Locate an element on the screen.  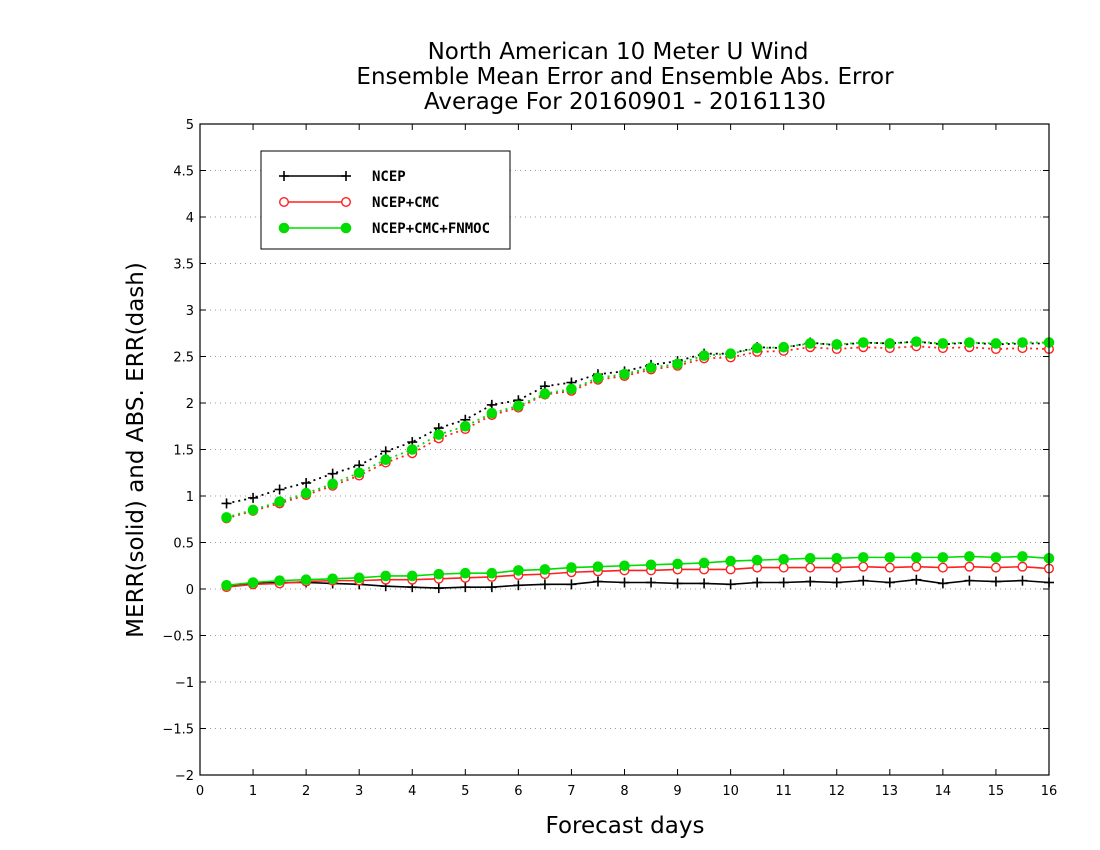
y-axis-label: MERR(solid) and ABS. ERR(dash) is located at coordinates (136, 450).